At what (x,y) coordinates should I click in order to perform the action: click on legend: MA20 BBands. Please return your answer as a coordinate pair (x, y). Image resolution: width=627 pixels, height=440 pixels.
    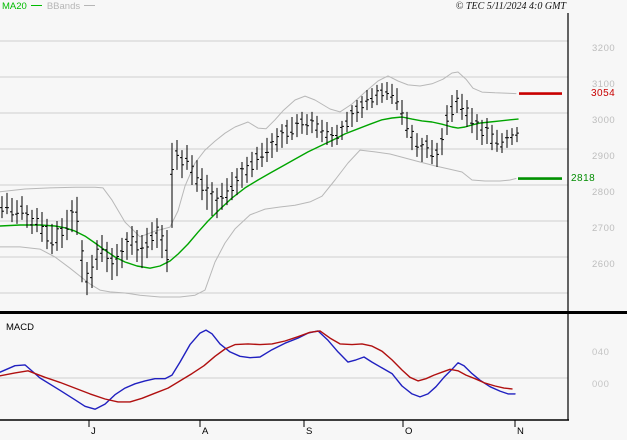
    Looking at the image, I should click on (51, 7).